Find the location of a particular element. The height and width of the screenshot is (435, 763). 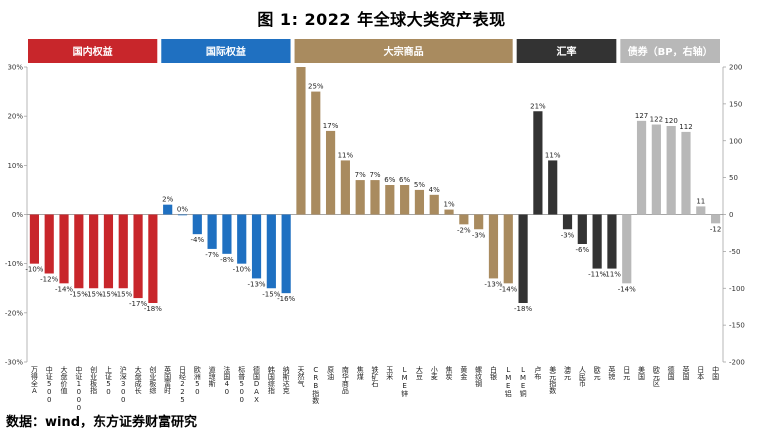

section-label-5: 债券（BP，右轴） is located at coordinates (670, 51).